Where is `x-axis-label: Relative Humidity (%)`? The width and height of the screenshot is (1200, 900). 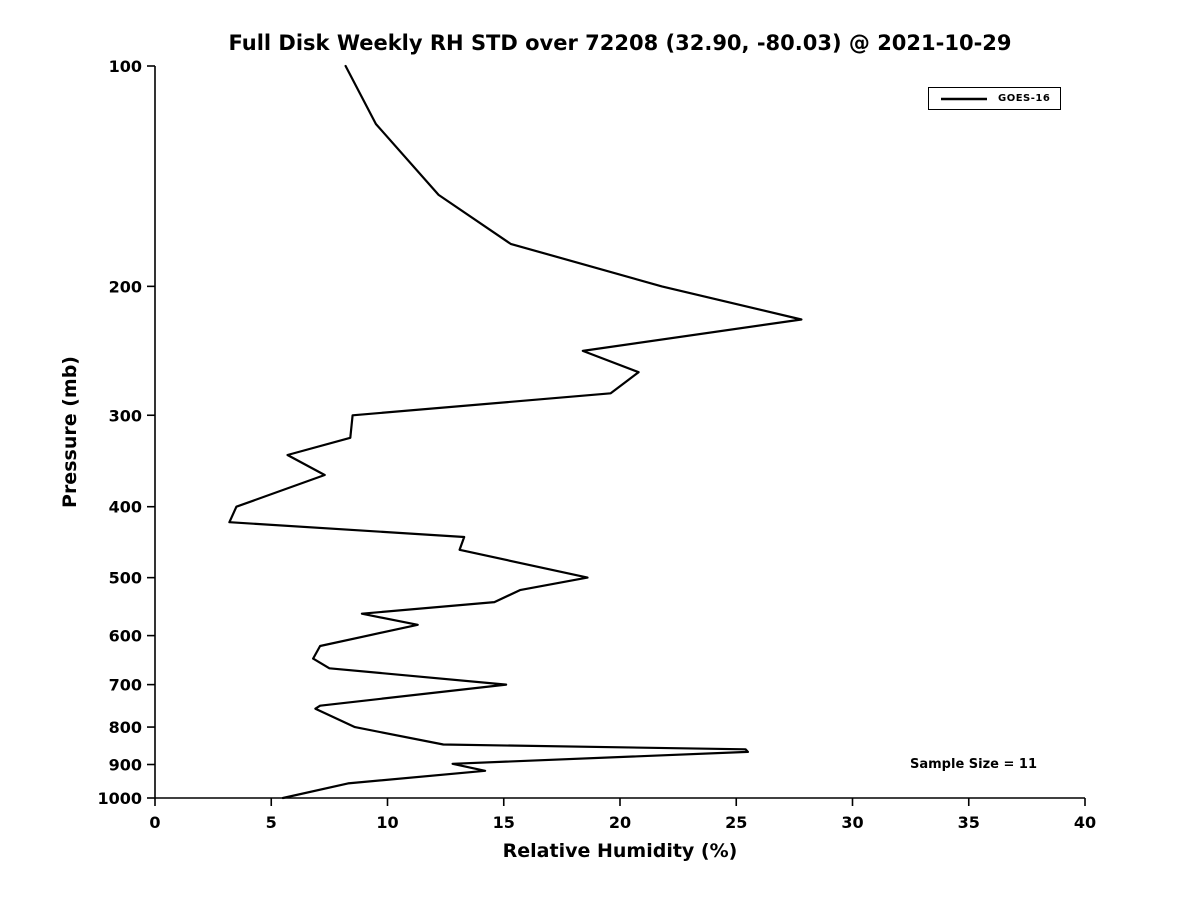
x-axis-label: Relative Humidity (%) is located at coordinates (620, 851).